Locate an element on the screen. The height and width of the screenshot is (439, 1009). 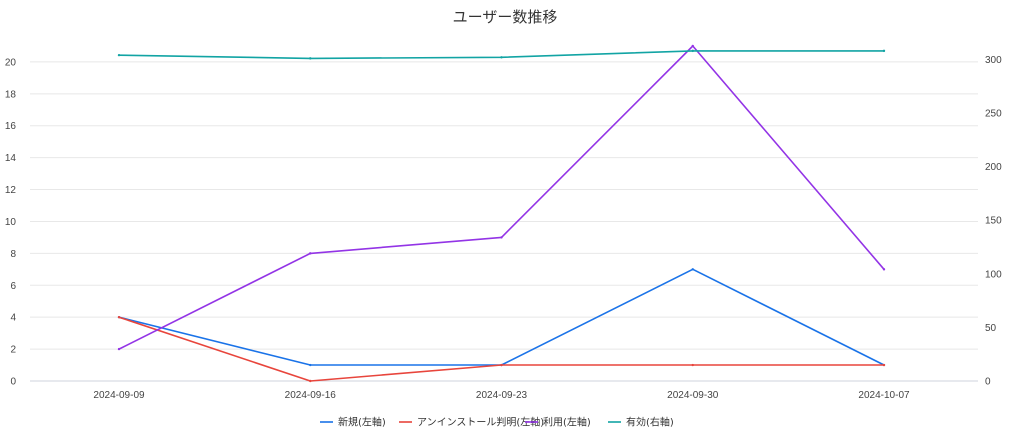
y-left-tick-label: 16 is located at coordinates (11, 126).